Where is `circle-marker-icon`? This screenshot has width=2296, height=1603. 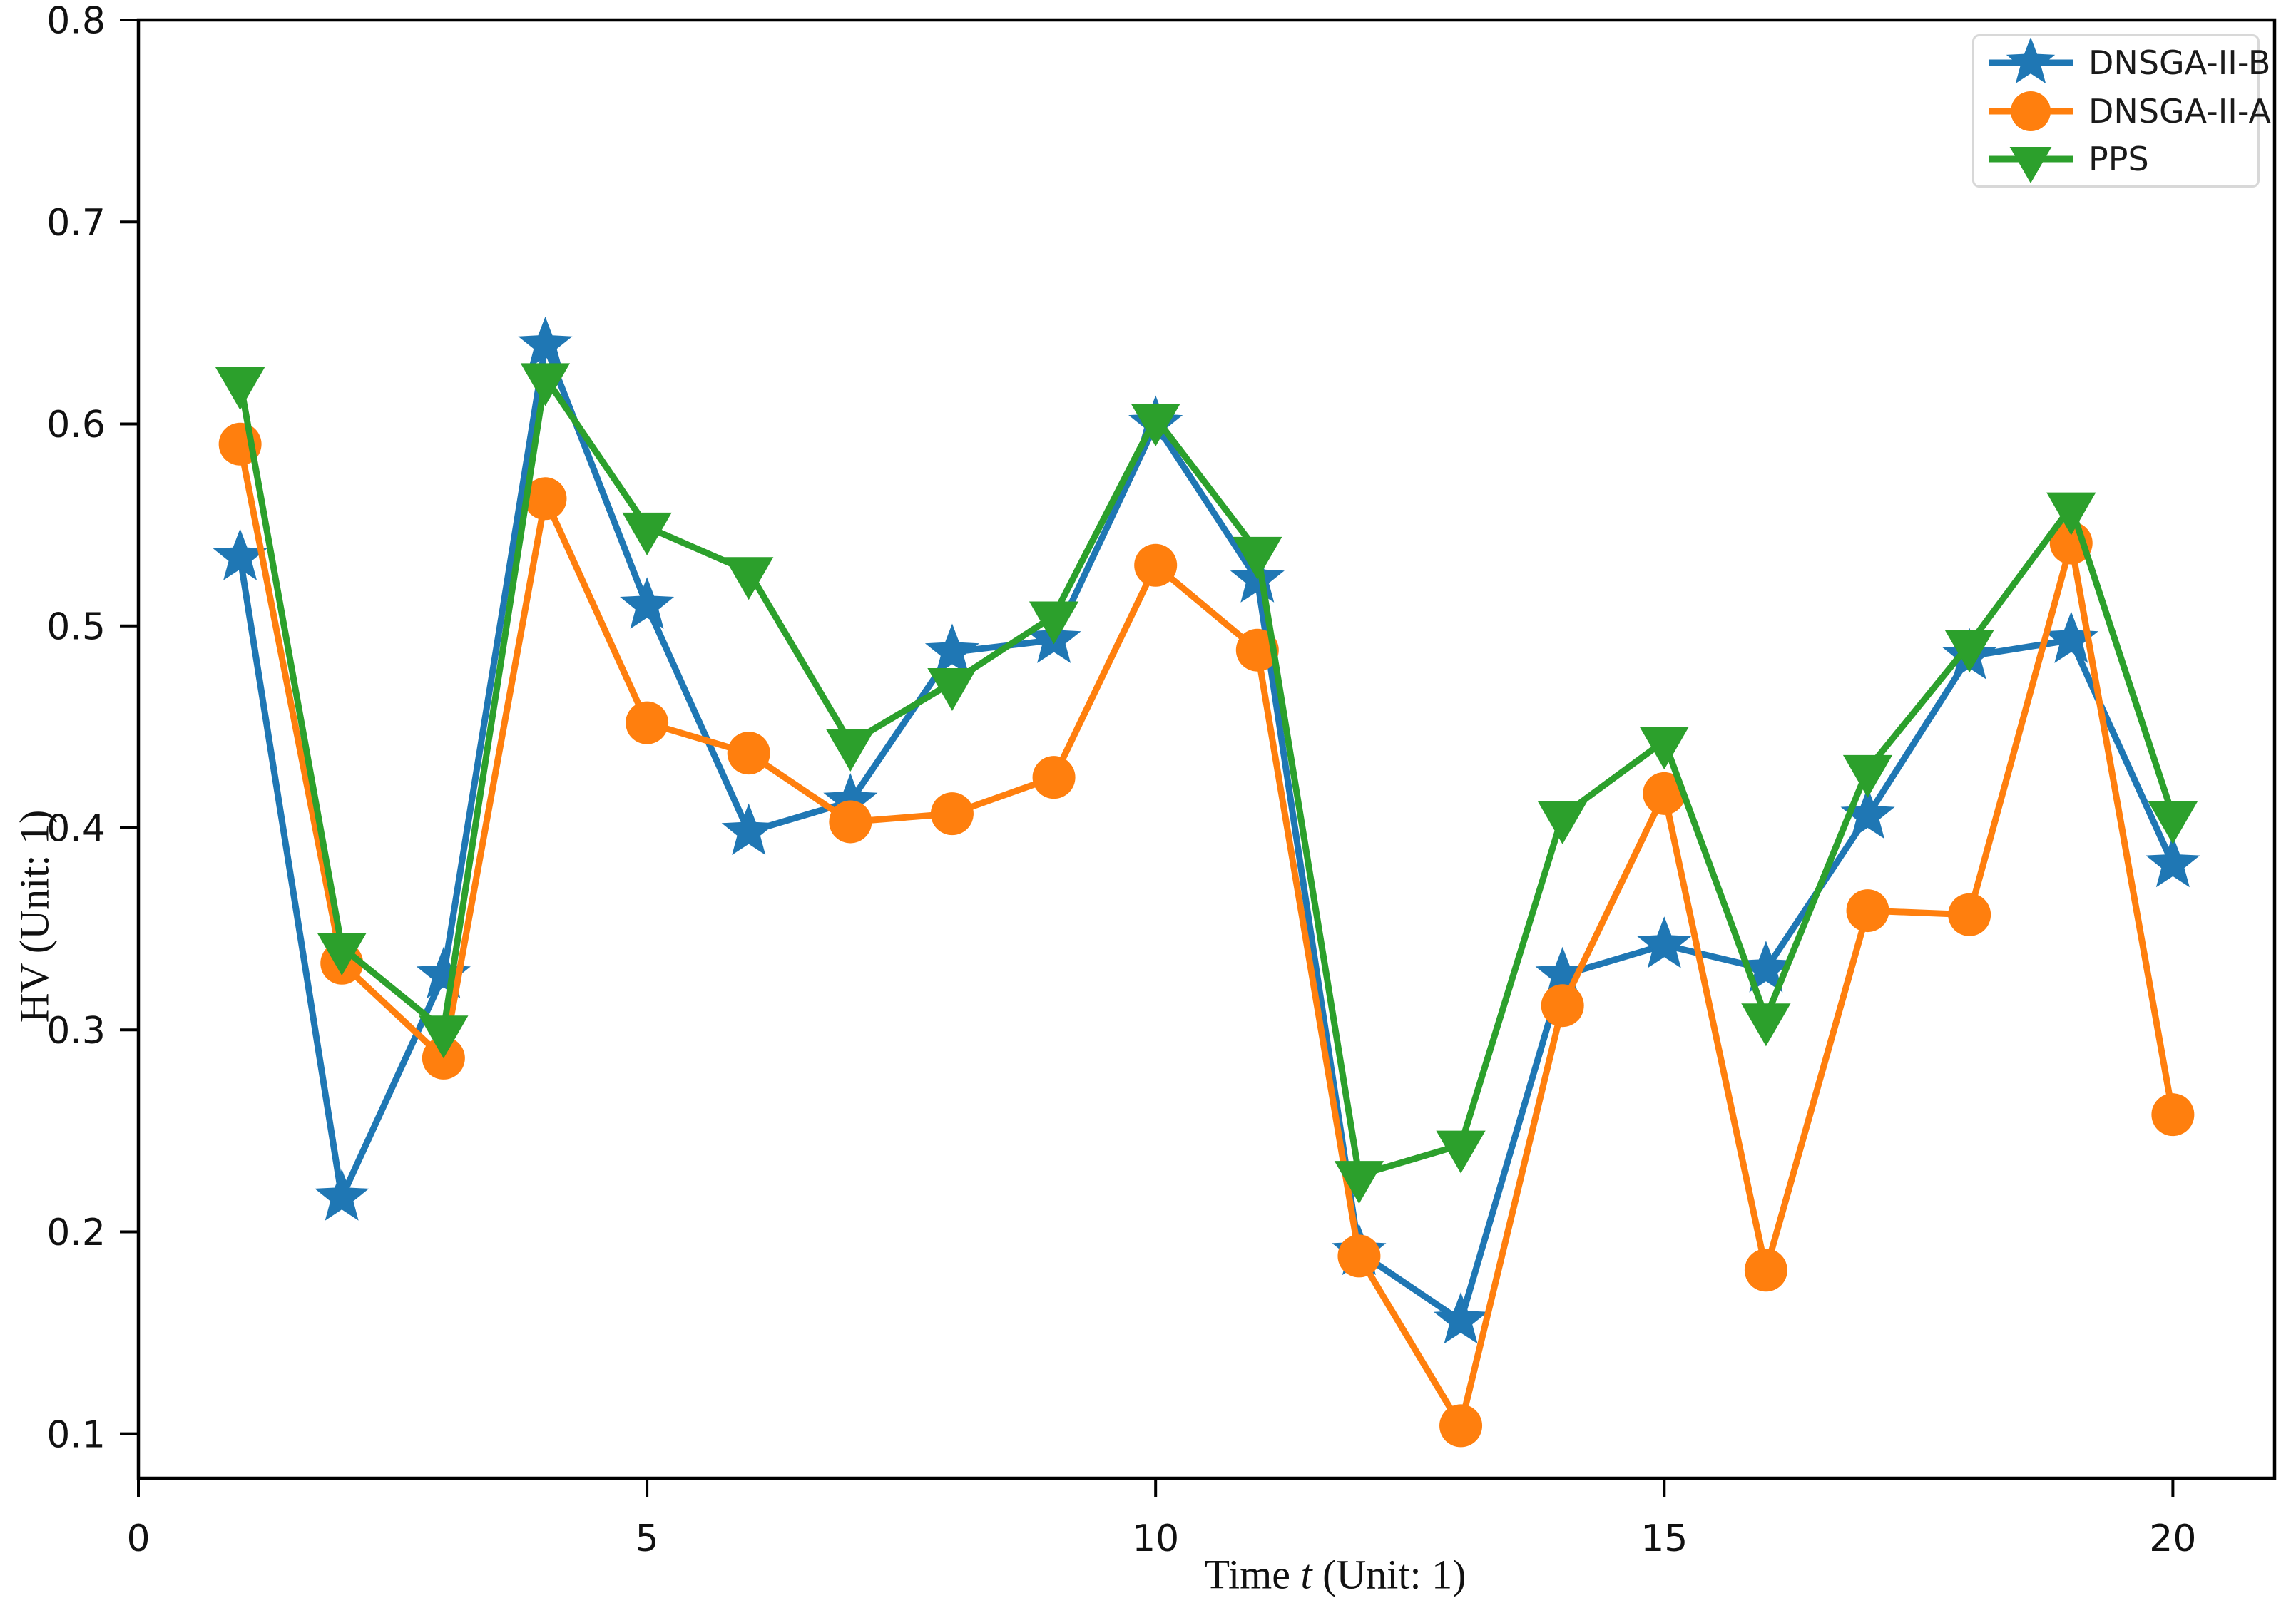
circle-marker-icon is located at coordinates (2031, 111).